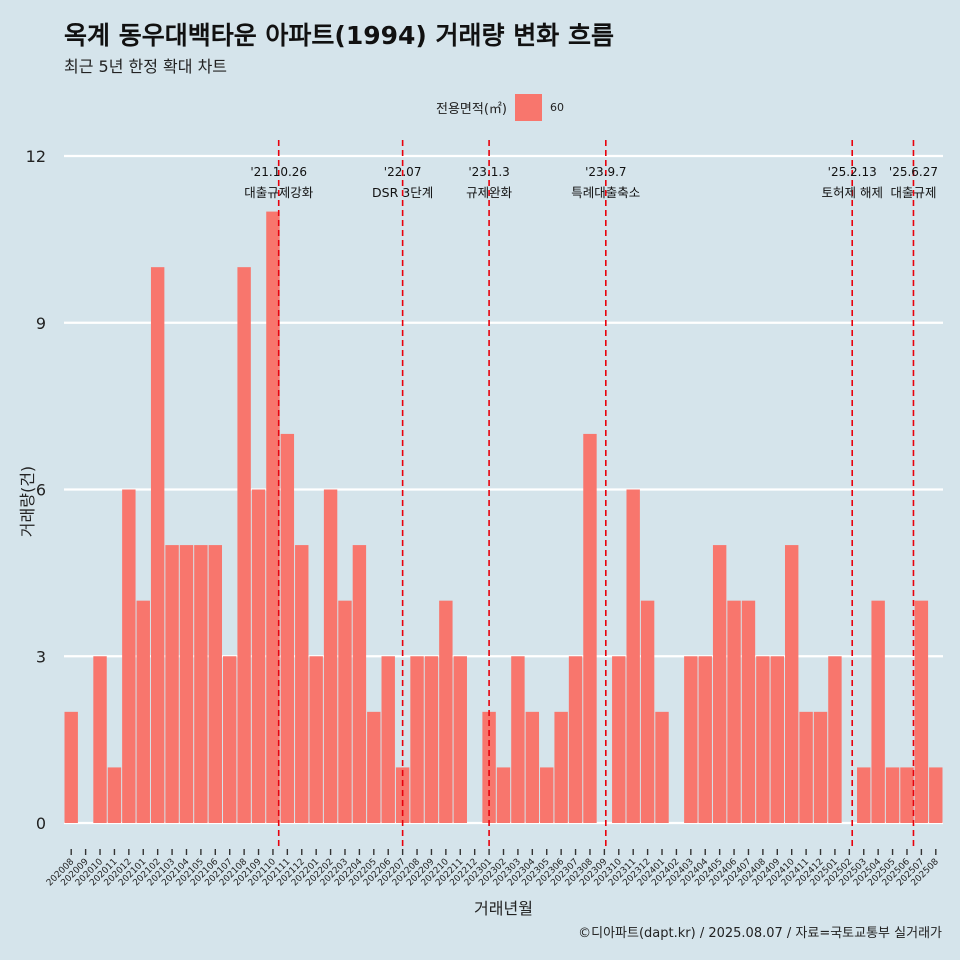  I want to click on event-date-label: '23.9.7, so click(605, 172).